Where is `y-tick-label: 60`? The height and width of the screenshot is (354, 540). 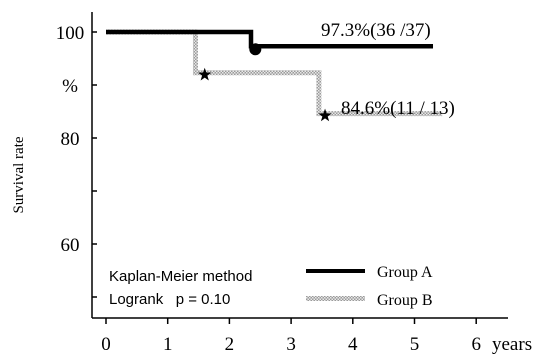 y-tick-label: 60 is located at coordinates (70, 245).